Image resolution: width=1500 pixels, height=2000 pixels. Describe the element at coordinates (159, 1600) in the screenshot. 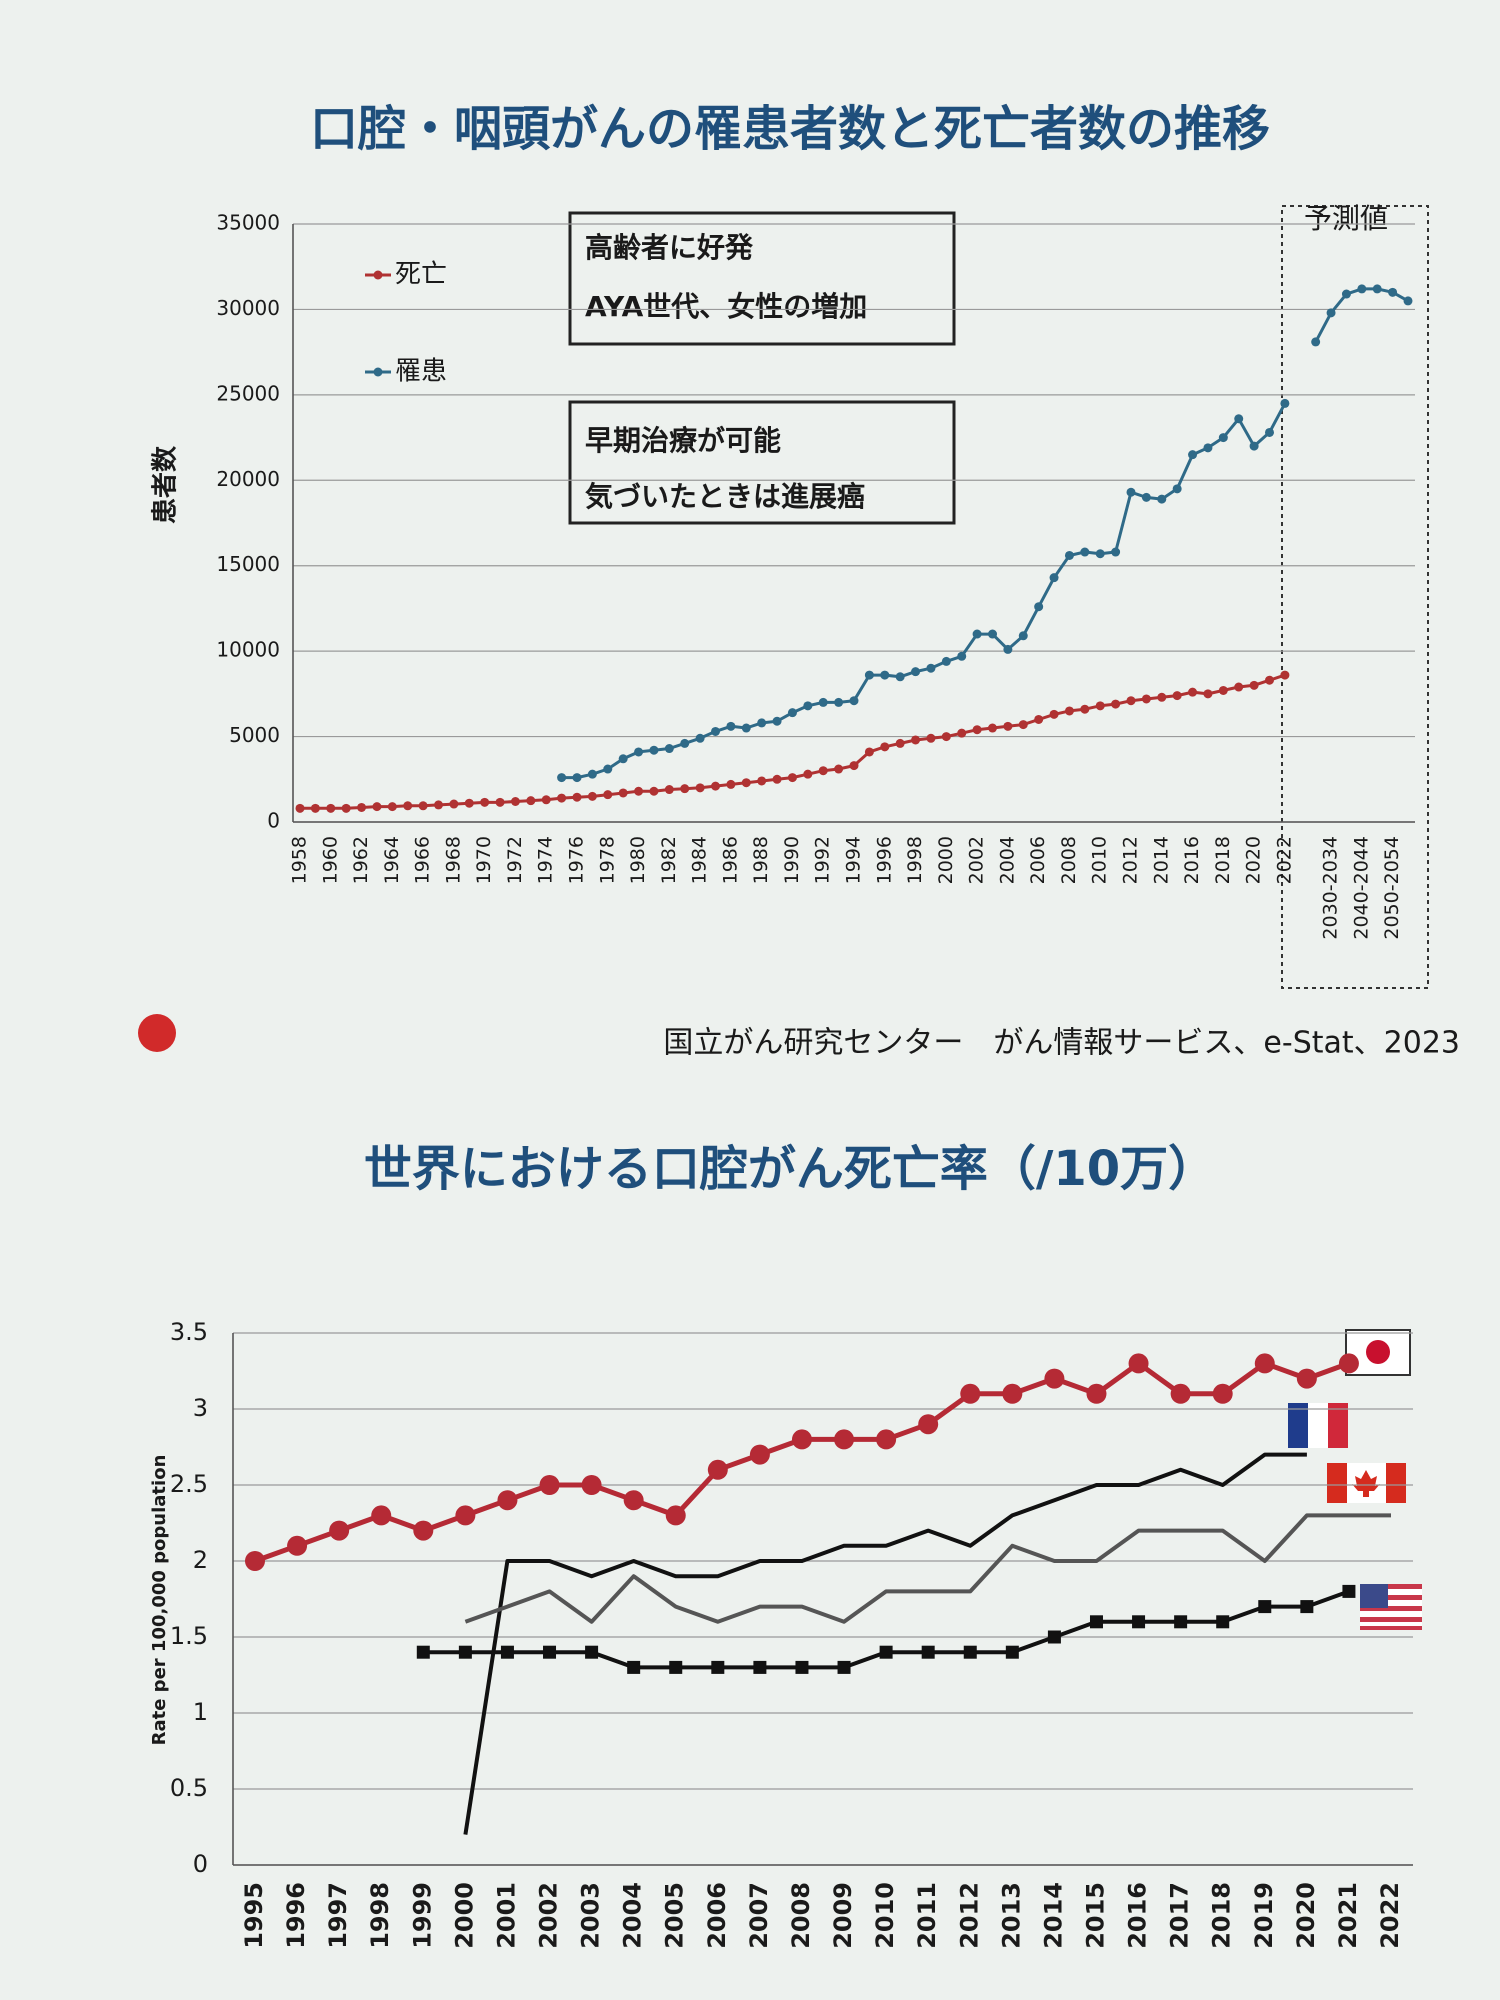

I see `y-axis-label: Rate per 100,000 population` at that location.